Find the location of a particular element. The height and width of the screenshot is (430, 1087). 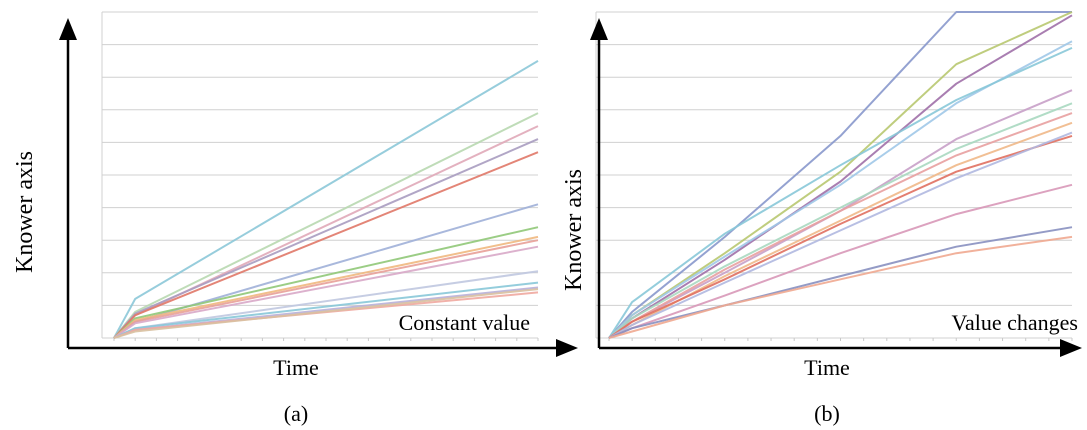

panel-label: (b) is located at coordinates (827, 413).